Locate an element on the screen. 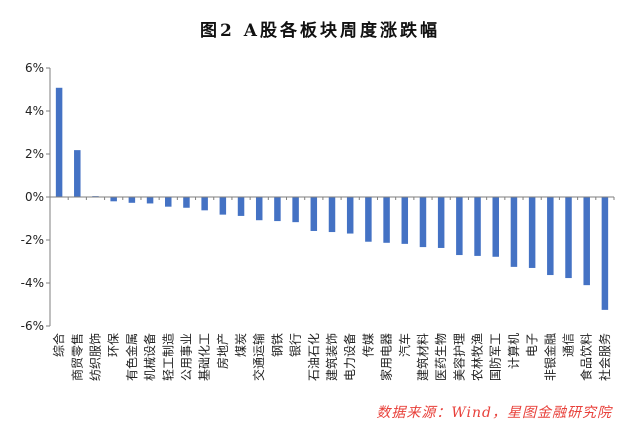 The width and height of the screenshot is (640, 430). y-tick-label: 6% is located at coordinates (34, 68).